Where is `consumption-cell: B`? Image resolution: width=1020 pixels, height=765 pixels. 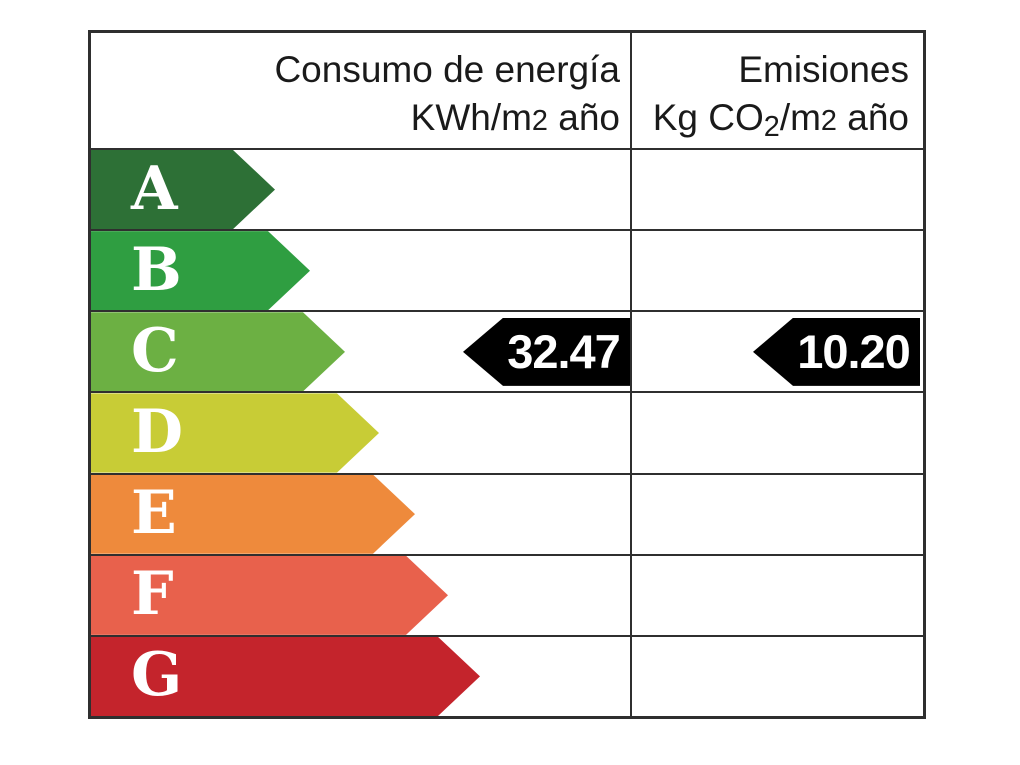 consumption-cell: B is located at coordinates (360, 270).